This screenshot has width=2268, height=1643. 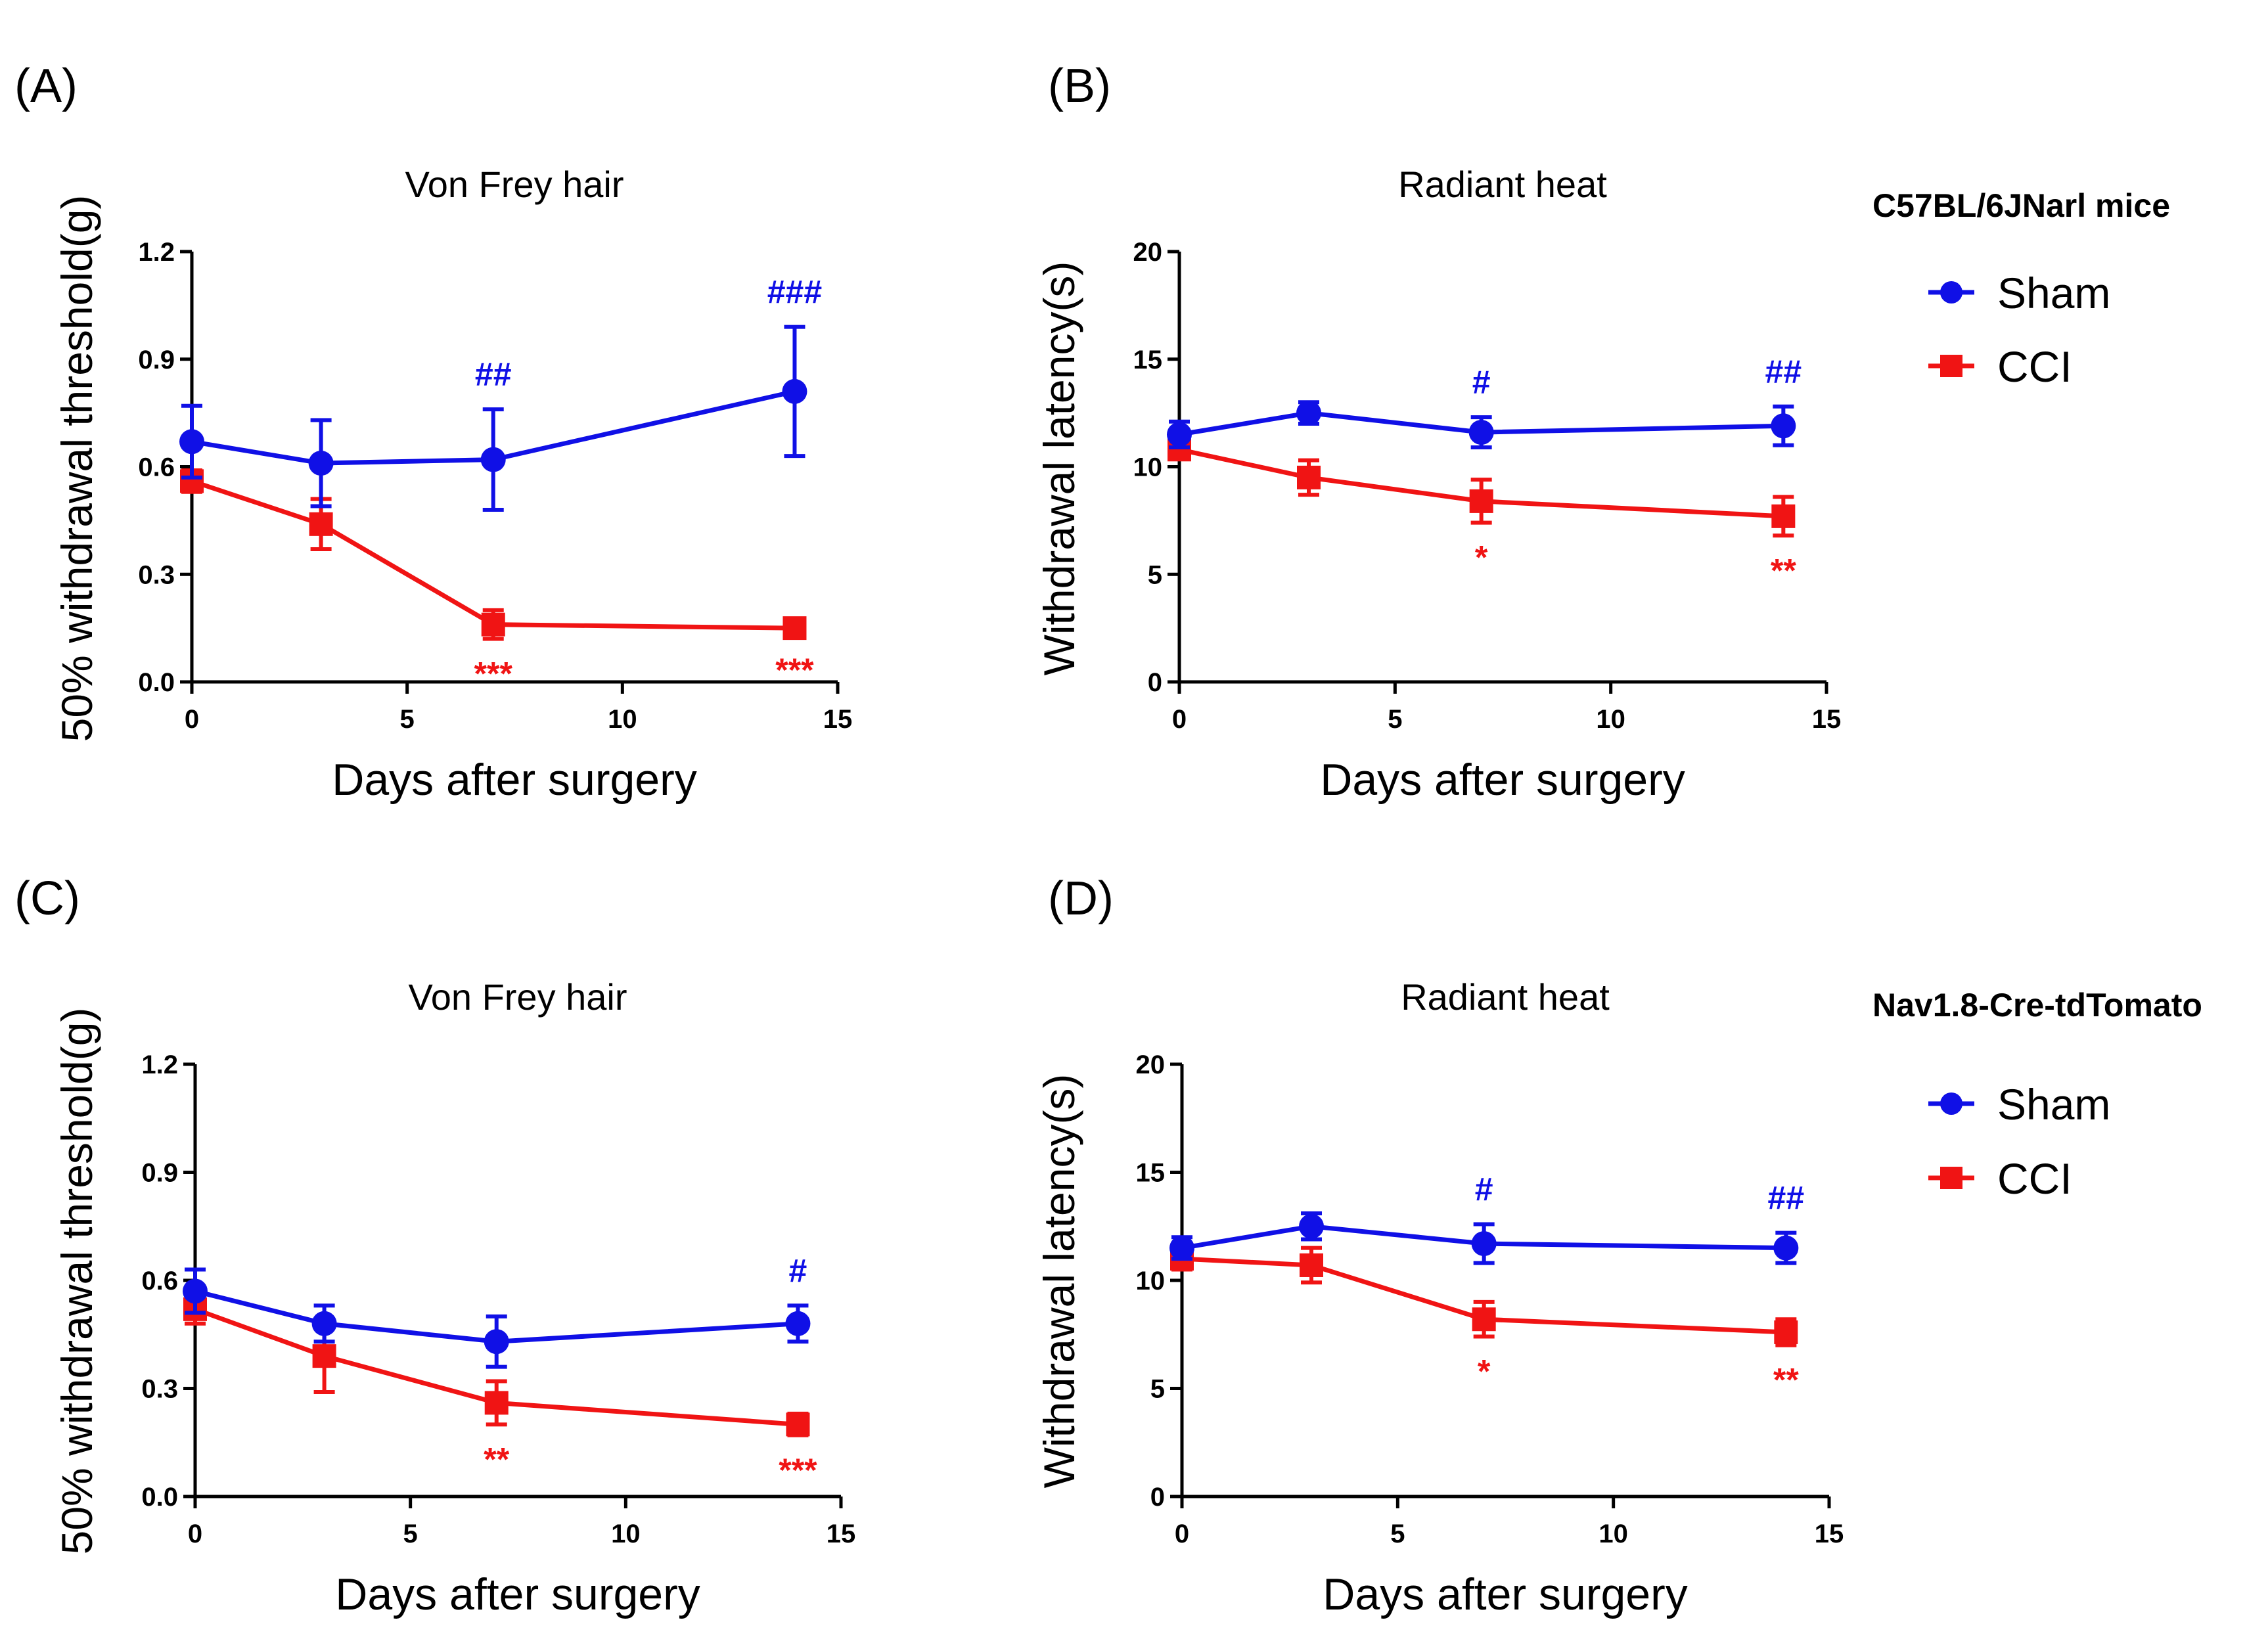 I want to click on significance-label: ##, so click(x=493, y=374).